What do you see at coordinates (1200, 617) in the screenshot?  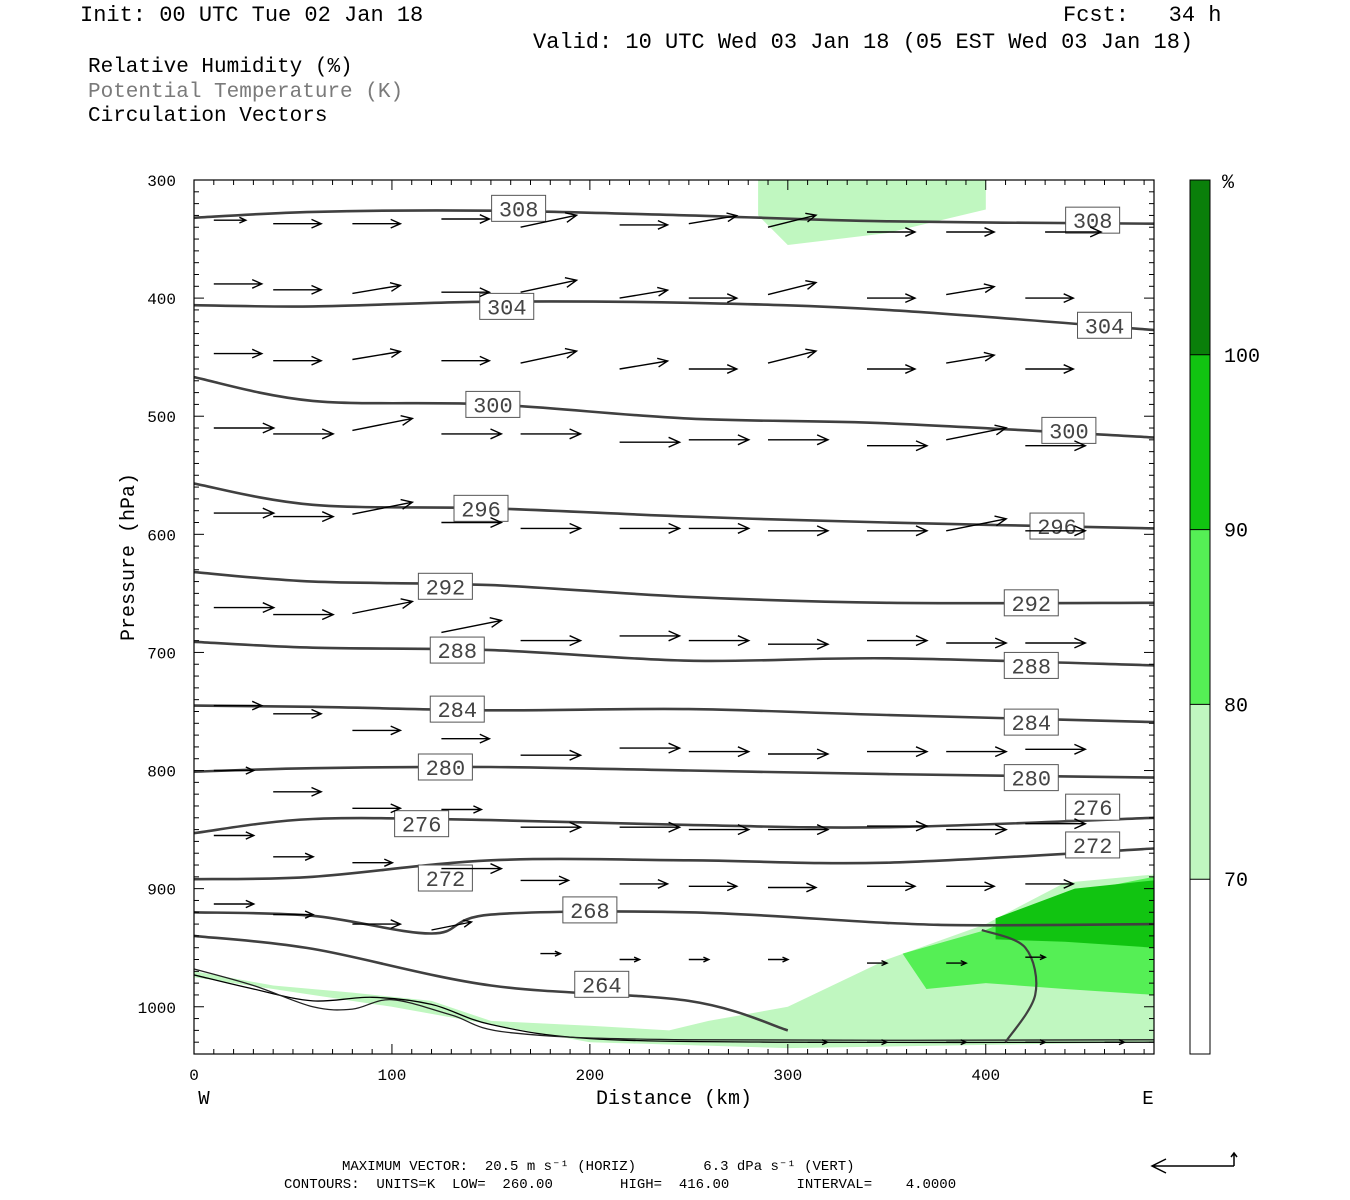 I see `colorbar-frame` at bounding box center [1200, 617].